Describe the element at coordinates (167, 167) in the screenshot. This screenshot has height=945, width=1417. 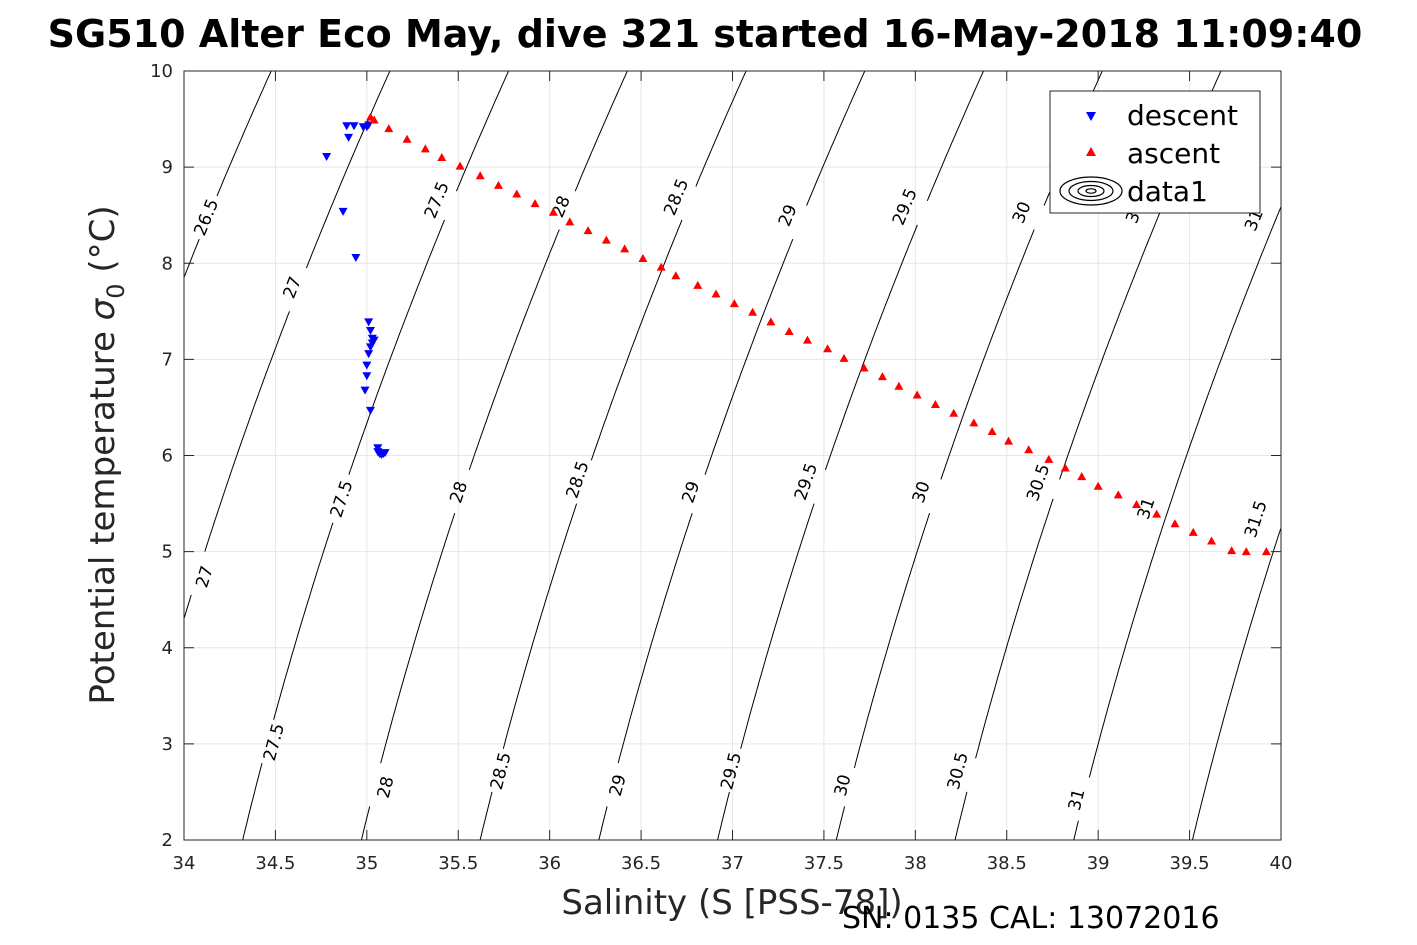
I see `y-tick-label: 9` at that location.